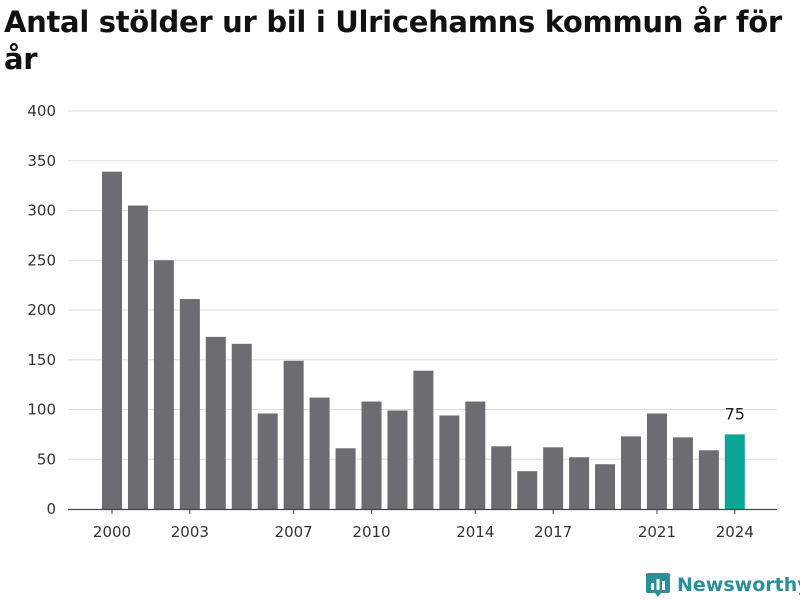 This screenshot has width=800, height=600. What do you see at coordinates (658, 585) in the screenshot?
I see `newsworthy-icon` at bounding box center [658, 585].